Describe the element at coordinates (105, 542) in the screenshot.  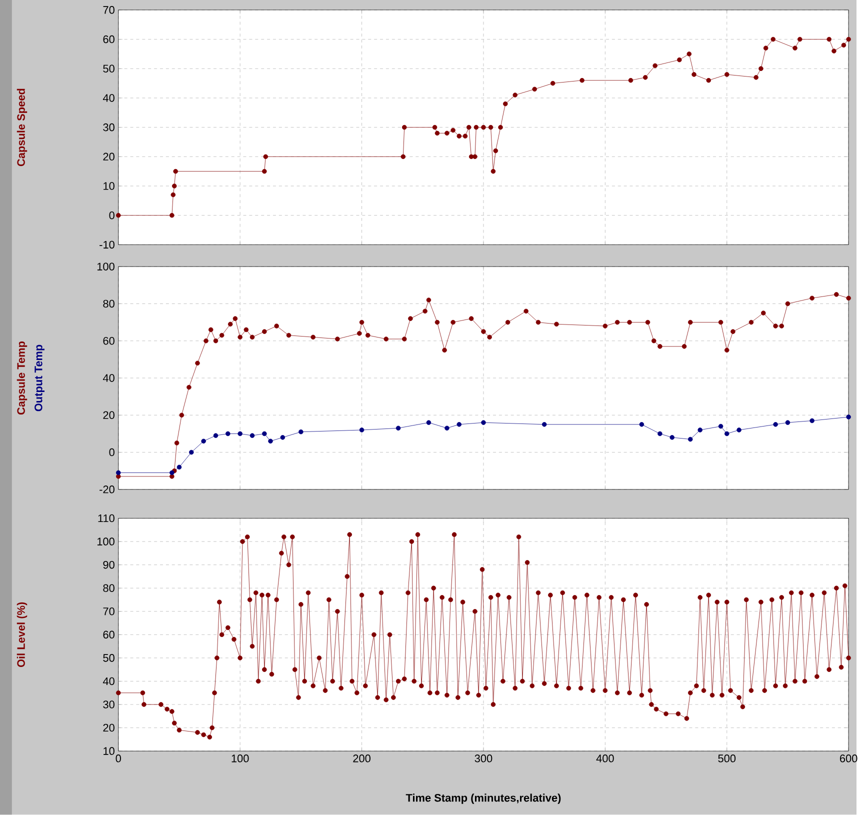
I see `y-tick-label: 100` at that location.